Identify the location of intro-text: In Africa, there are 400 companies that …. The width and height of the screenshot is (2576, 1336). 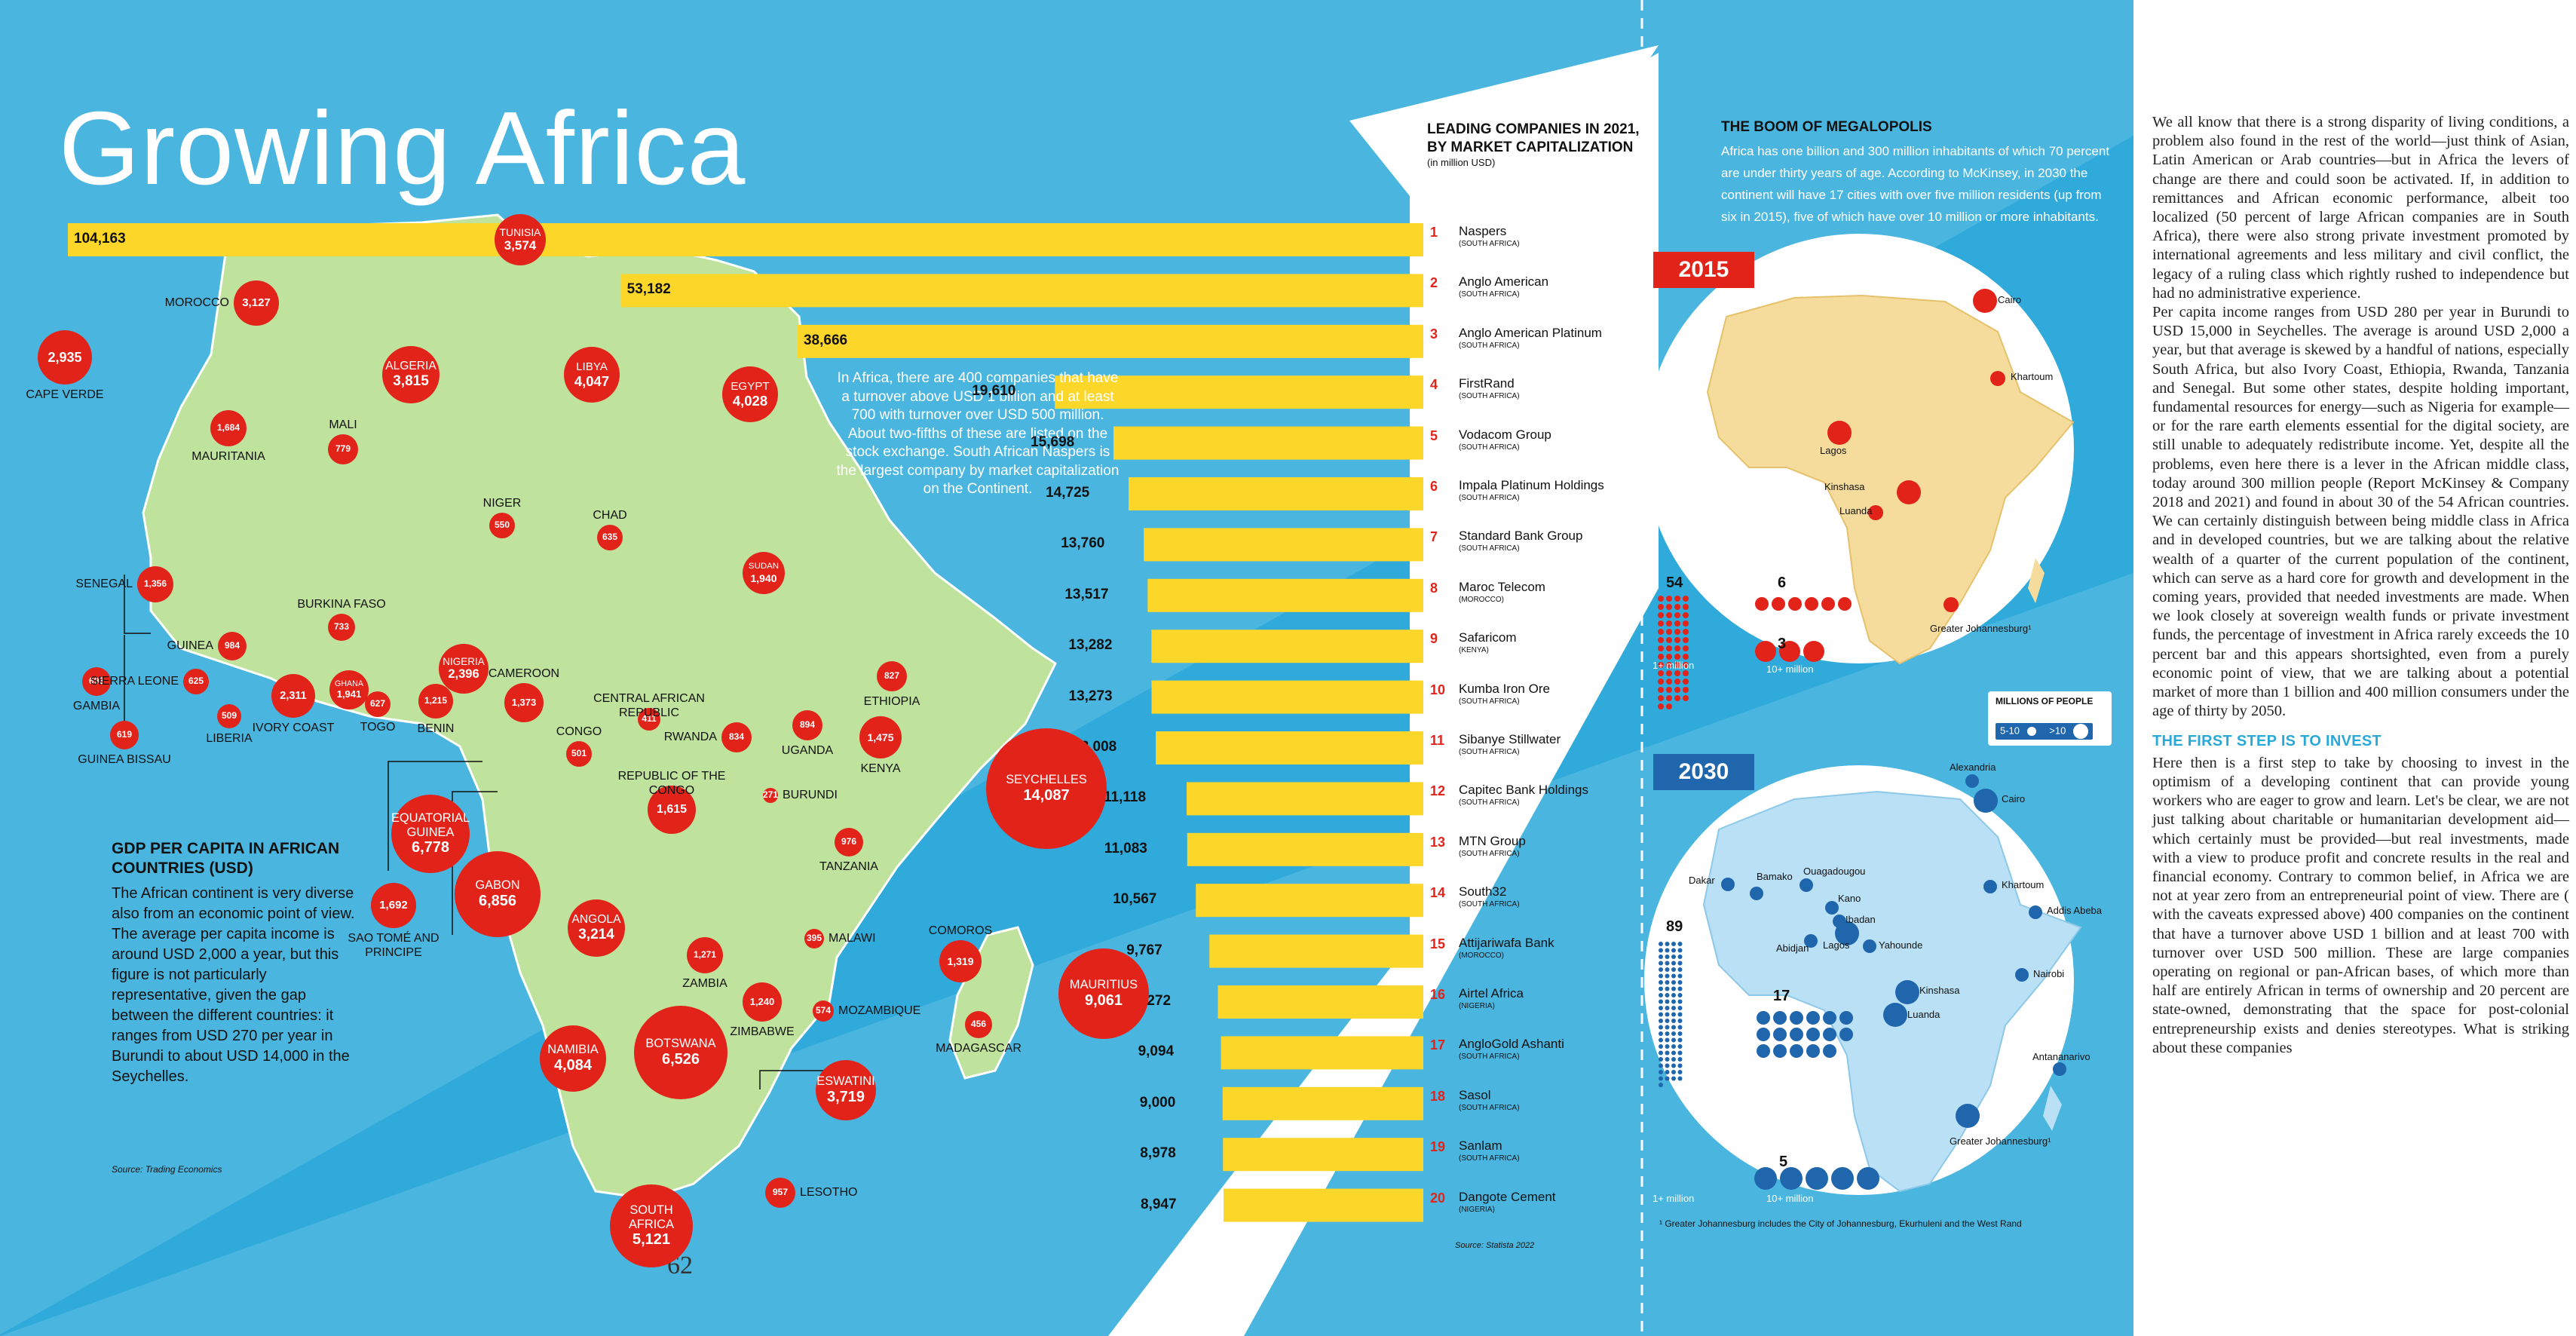
(978, 434).